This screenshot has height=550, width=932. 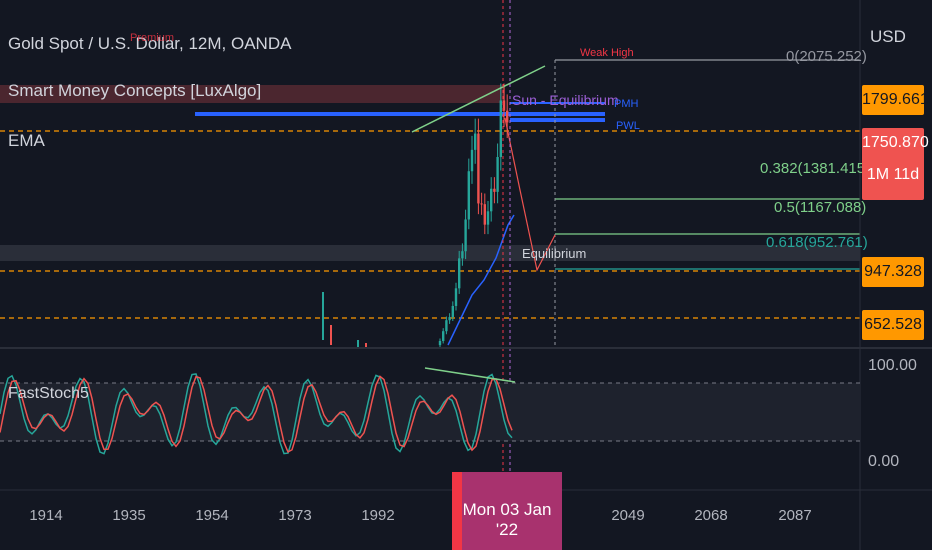 What do you see at coordinates (135, 90) in the screenshot?
I see `indicator-smc-legend: Smart Money Concepts [LuxAlgo]` at bounding box center [135, 90].